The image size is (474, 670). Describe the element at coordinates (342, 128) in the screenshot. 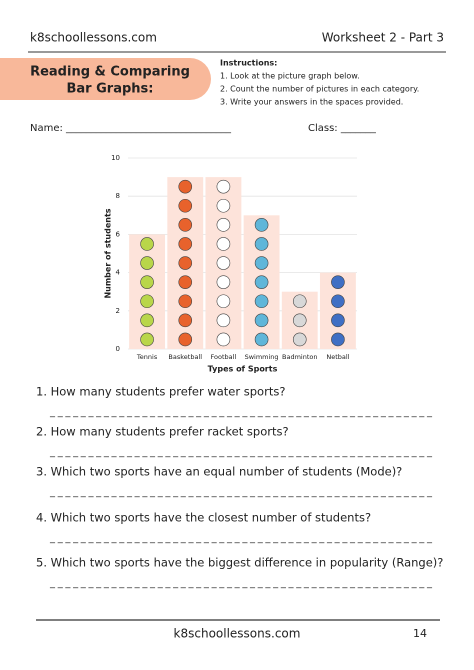

I see `class-field: Class: _______` at that location.